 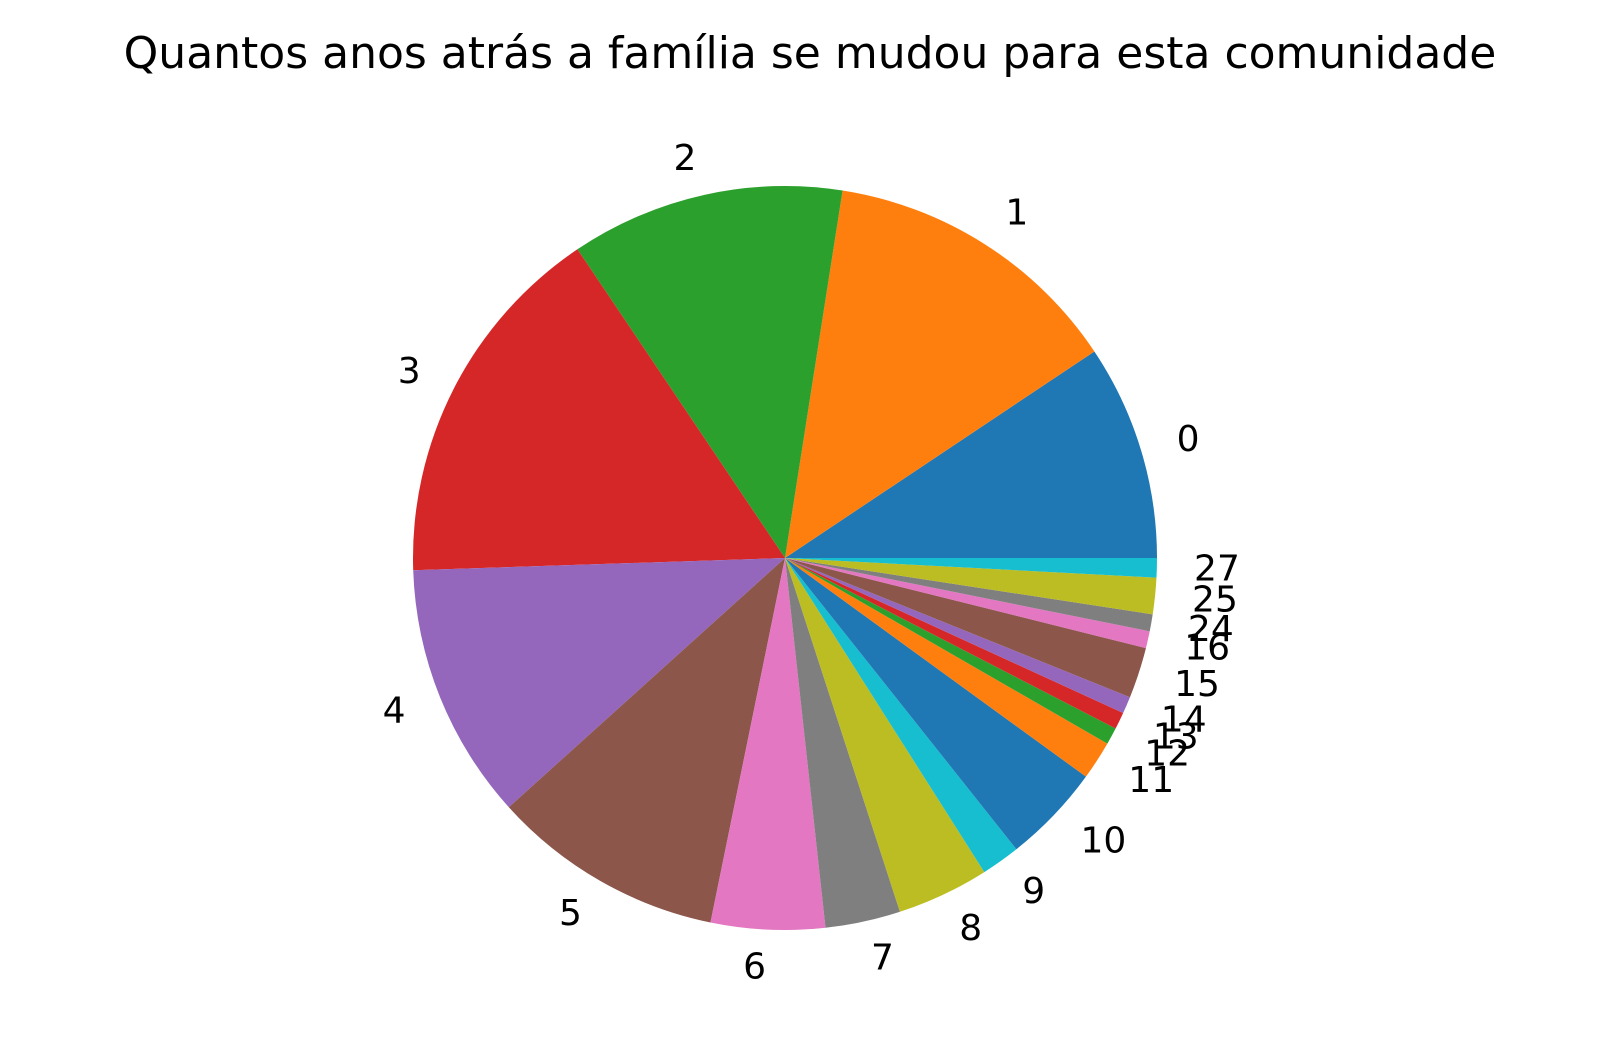 What do you see at coordinates (1188, 439) in the screenshot?
I see `pie-label-0: 0` at bounding box center [1188, 439].